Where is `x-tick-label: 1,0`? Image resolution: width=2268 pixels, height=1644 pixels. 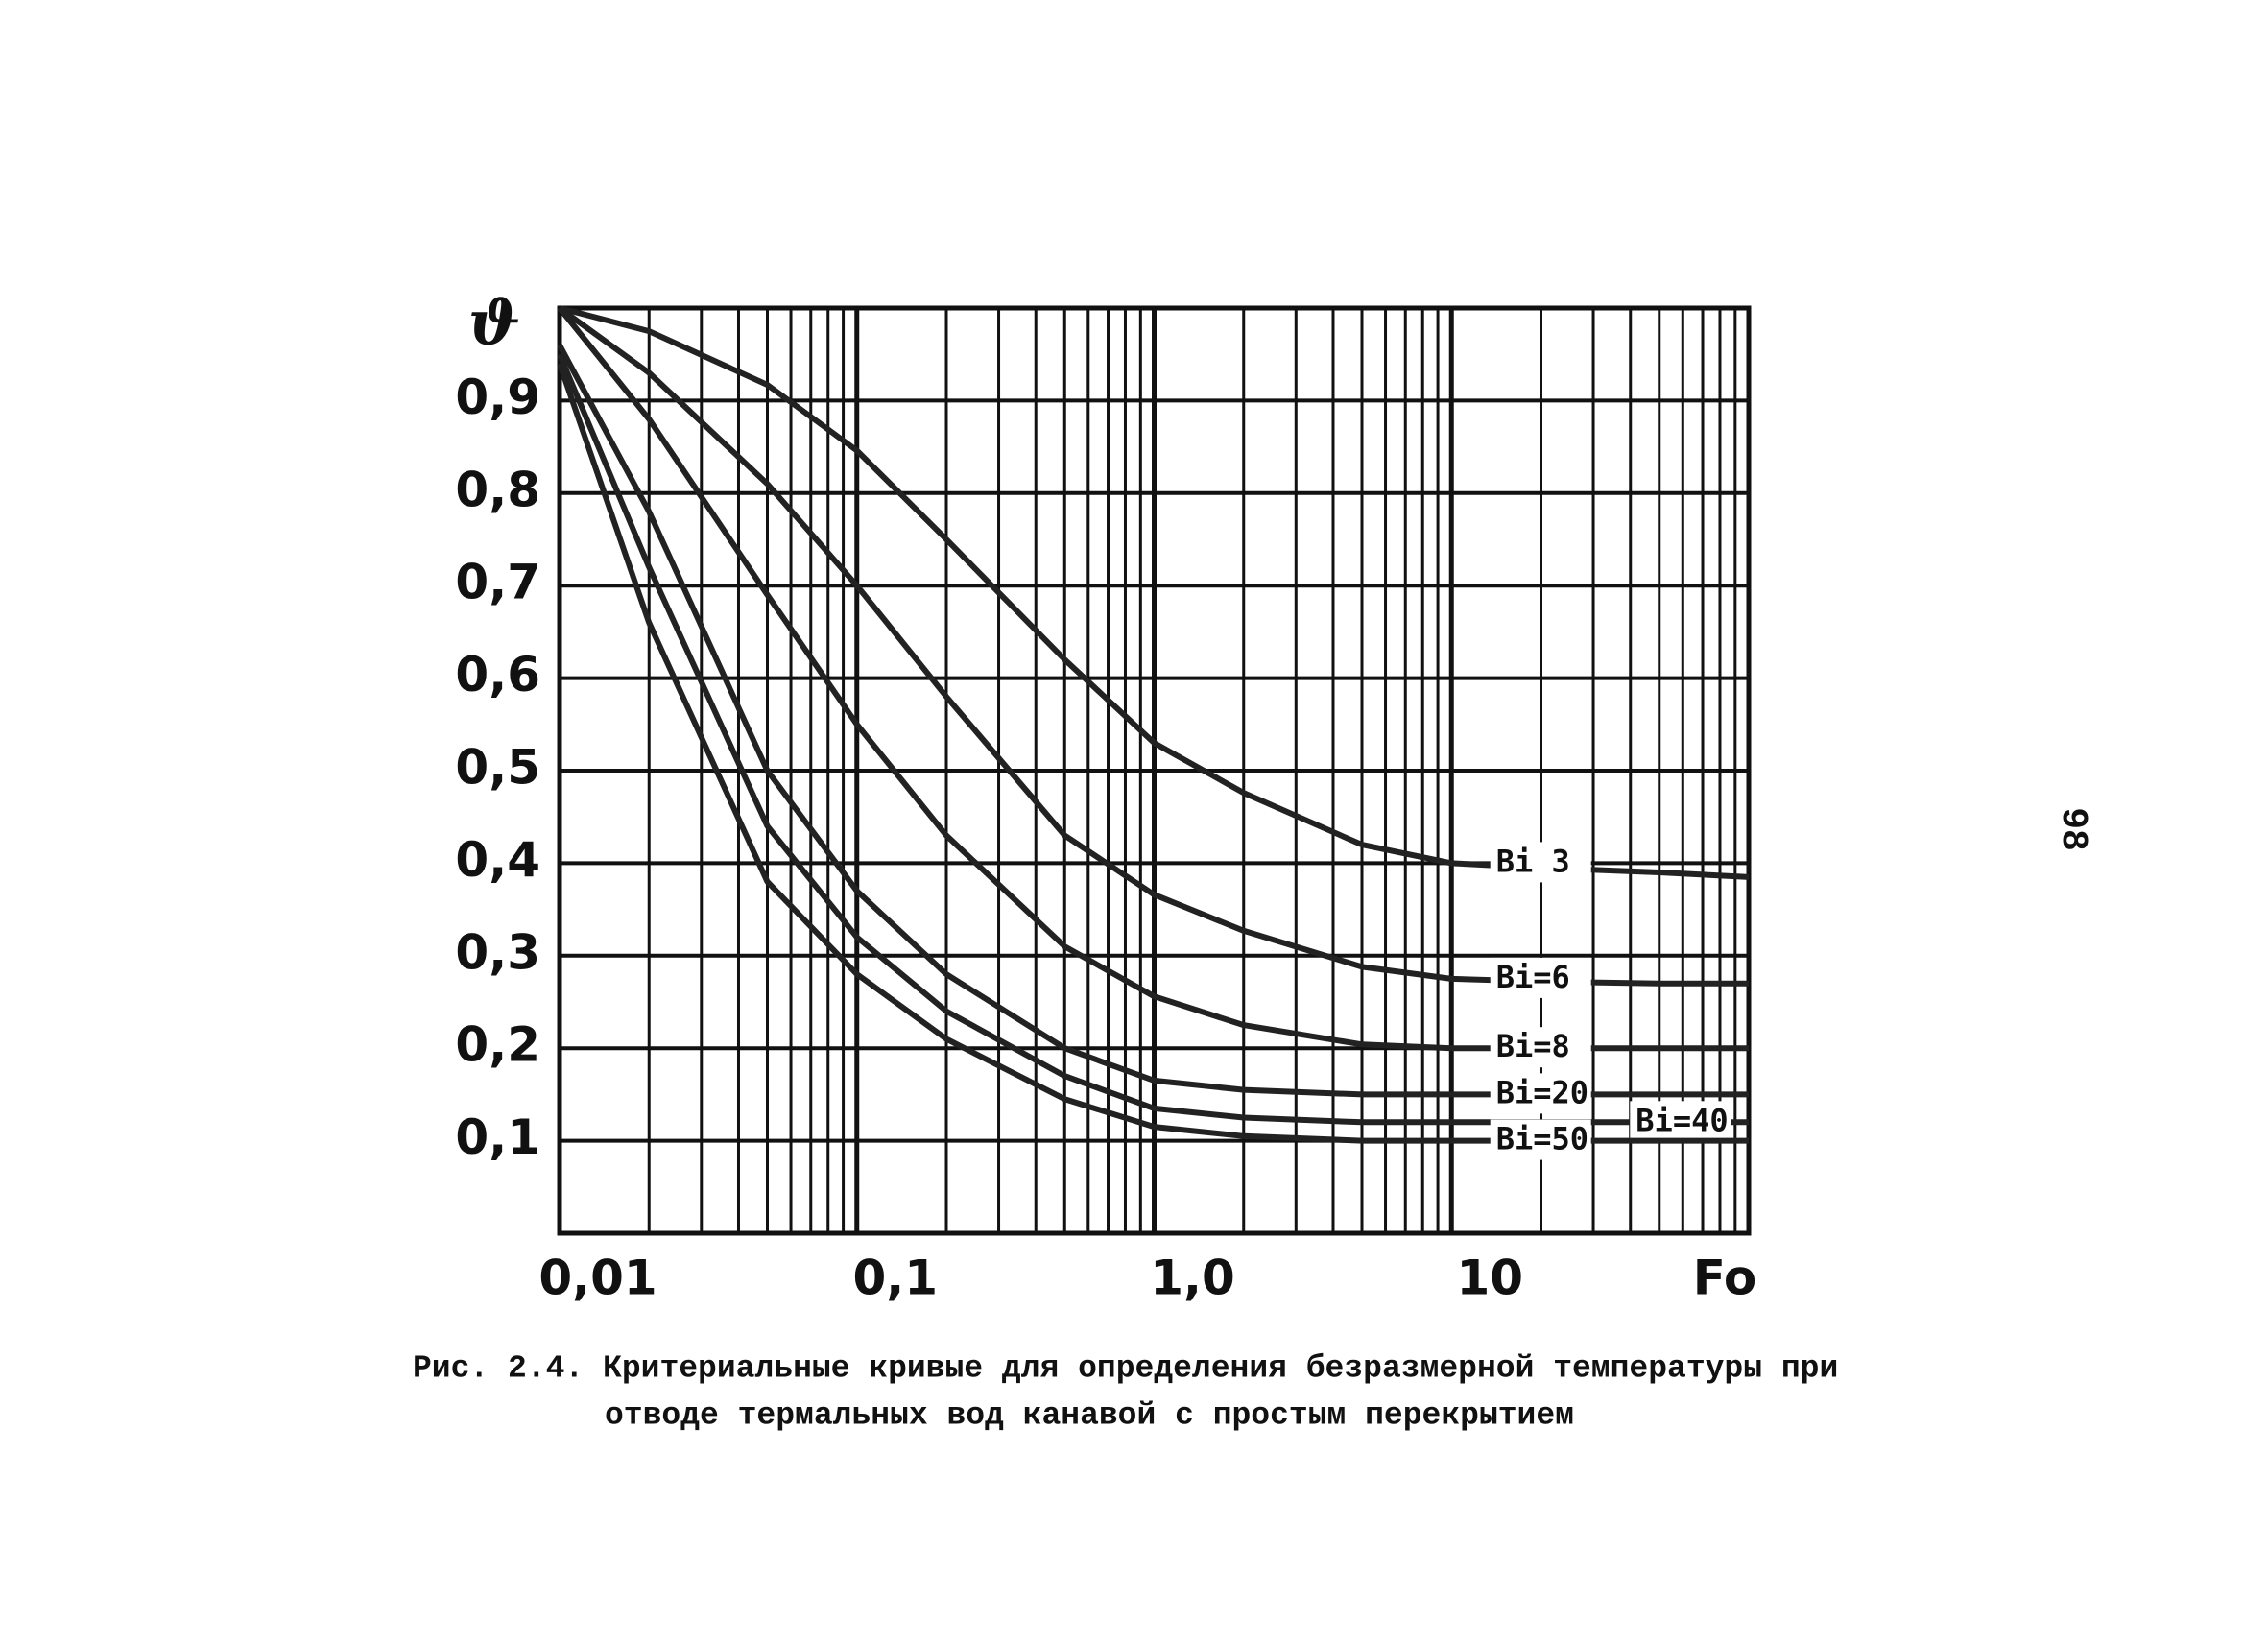 x-tick-label: 1,0 is located at coordinates (1192, 1279).